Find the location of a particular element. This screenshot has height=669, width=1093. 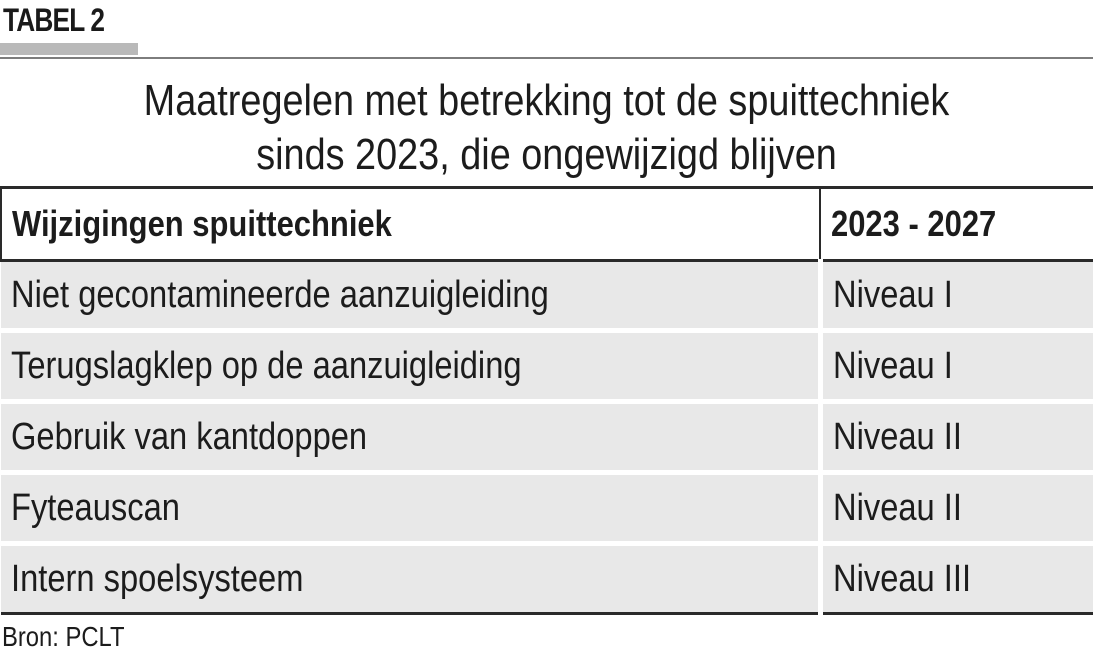

title-line-2: sinds 2023, die ongewijzigd blijven is located at coordinates (546, 154).